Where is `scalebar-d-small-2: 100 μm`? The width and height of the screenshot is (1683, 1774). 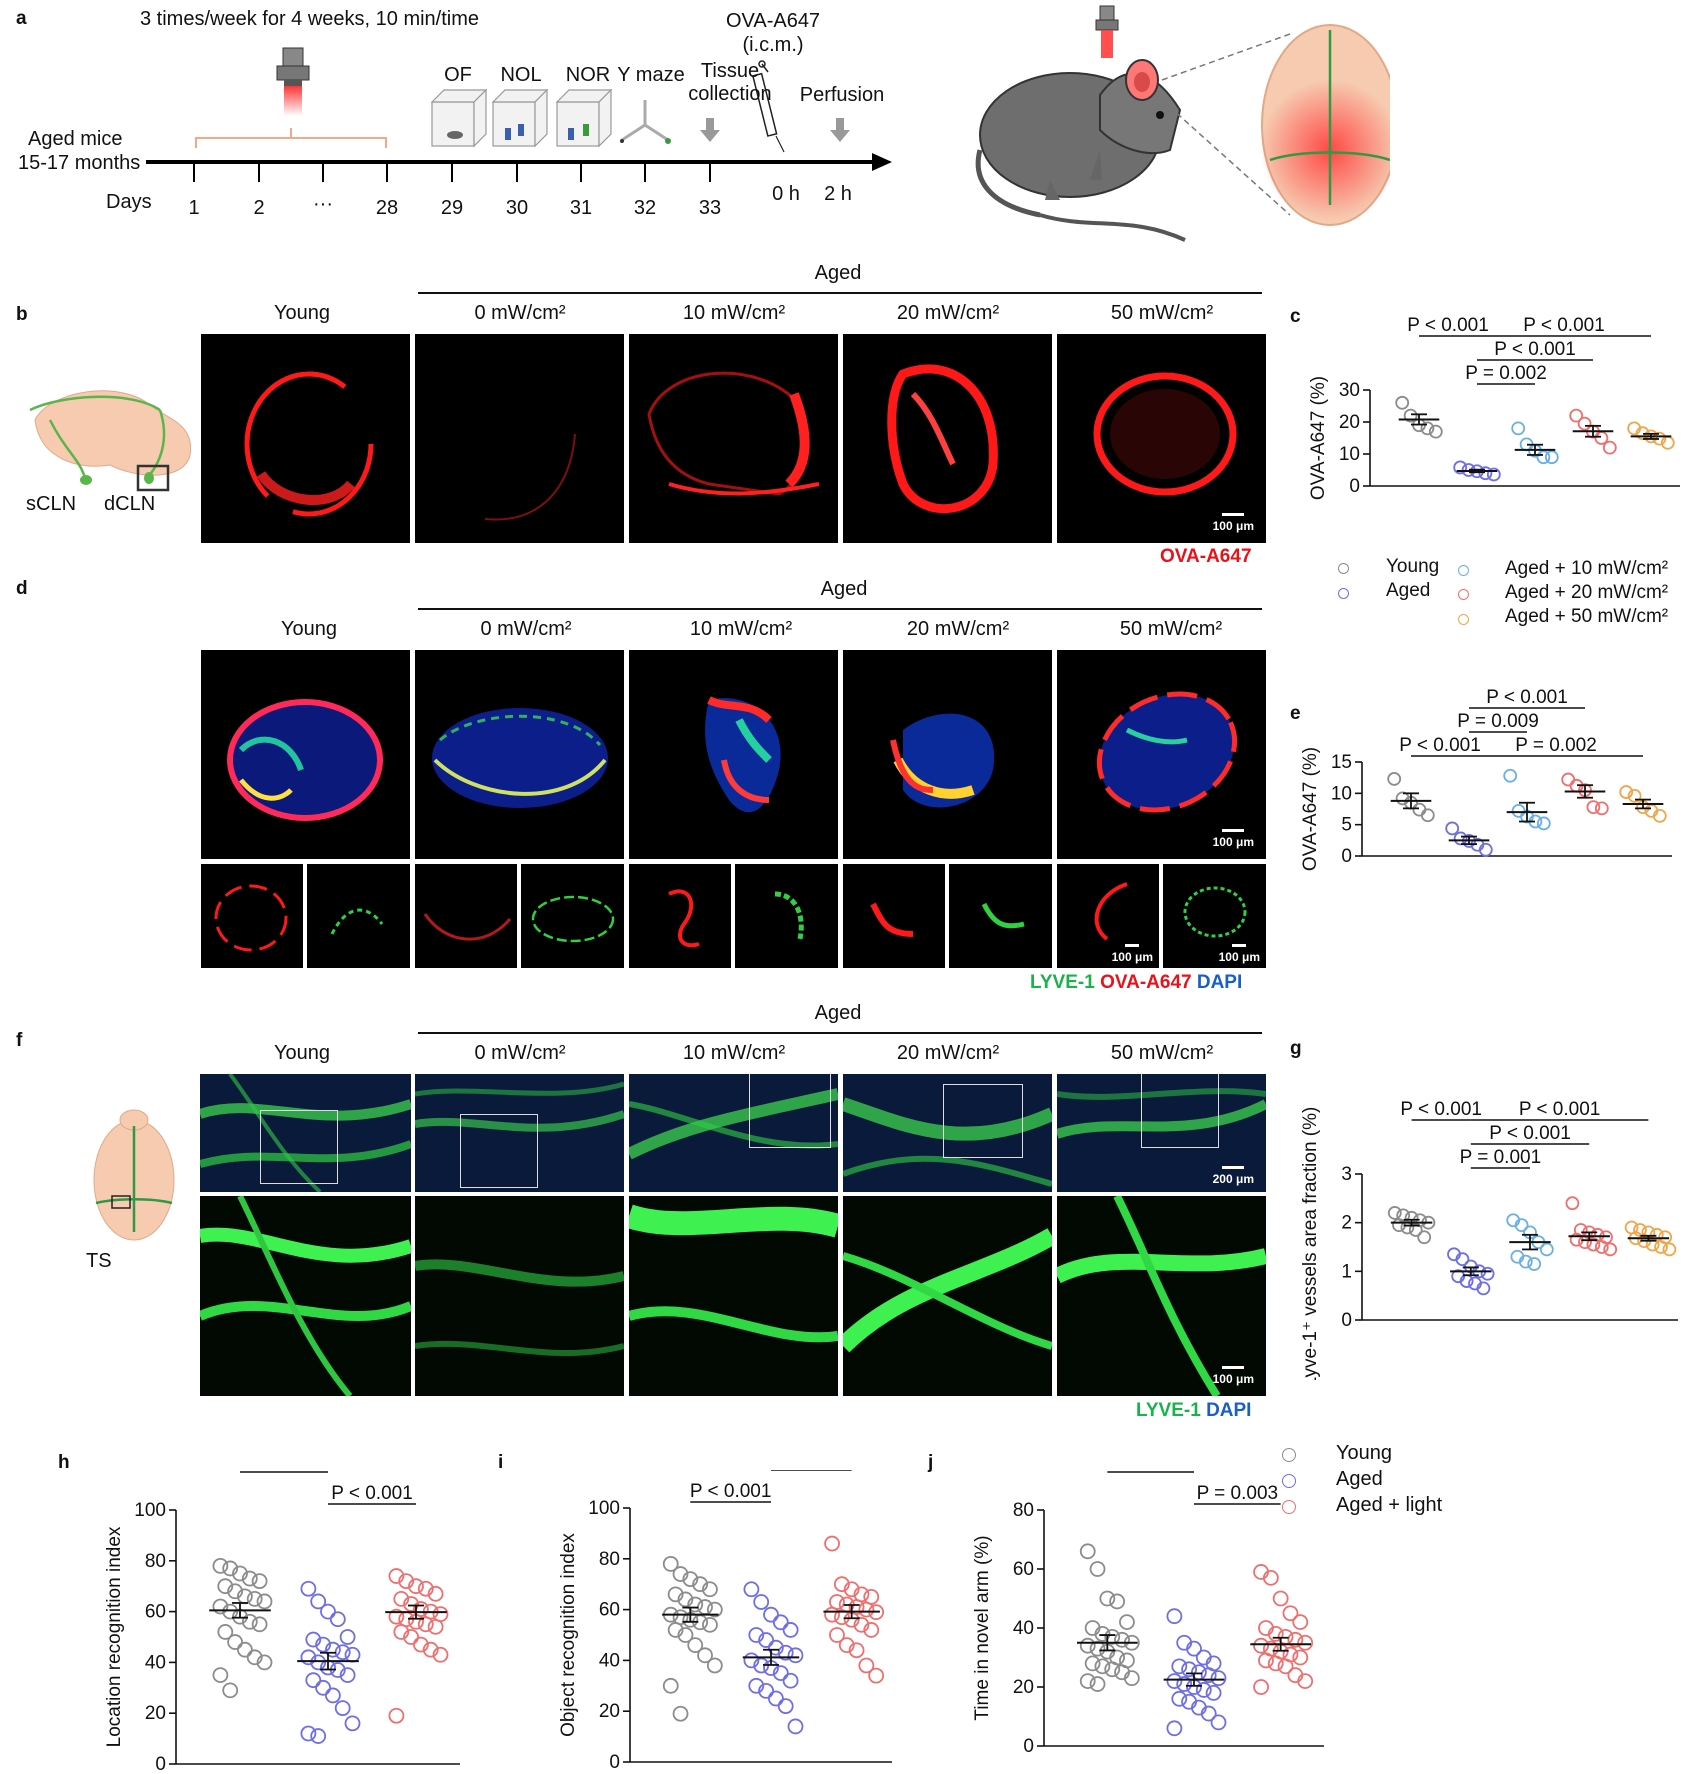 scalebar-d-small-2: 100 μm is located at coordinates (1239, 954).